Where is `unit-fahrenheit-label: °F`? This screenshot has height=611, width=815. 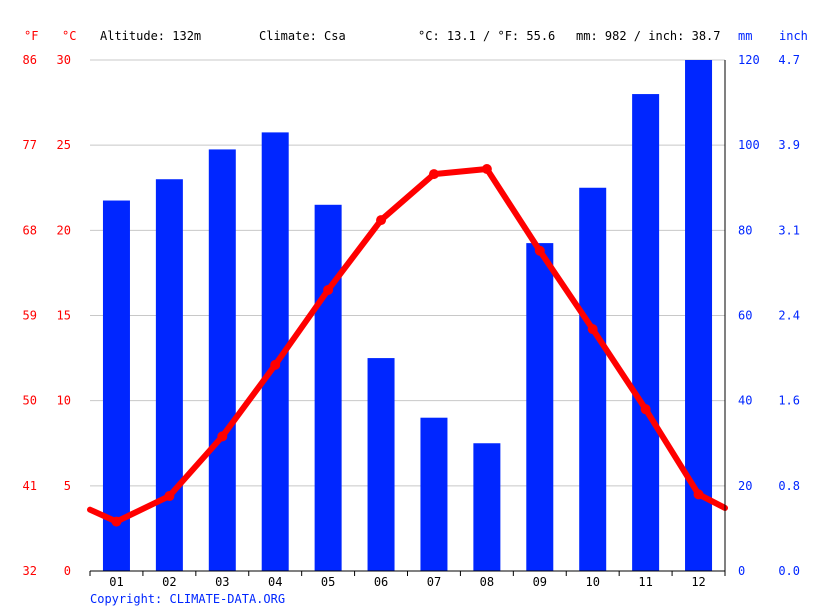
unit-fahrenheit-label: °F is located at coordinates (31, 36).